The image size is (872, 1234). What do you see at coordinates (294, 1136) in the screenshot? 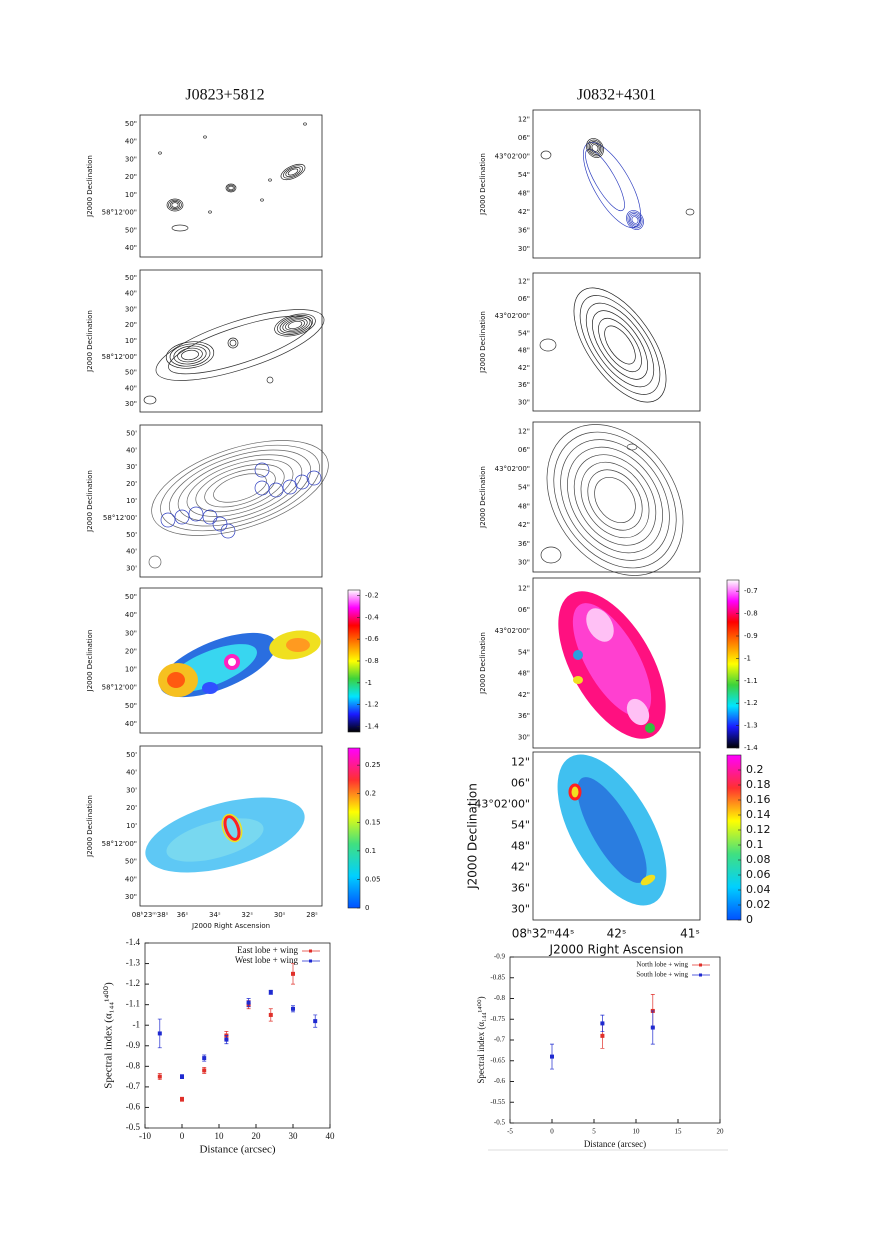
I see `x-tick-label: 30` at bounding box center [294, 1136].